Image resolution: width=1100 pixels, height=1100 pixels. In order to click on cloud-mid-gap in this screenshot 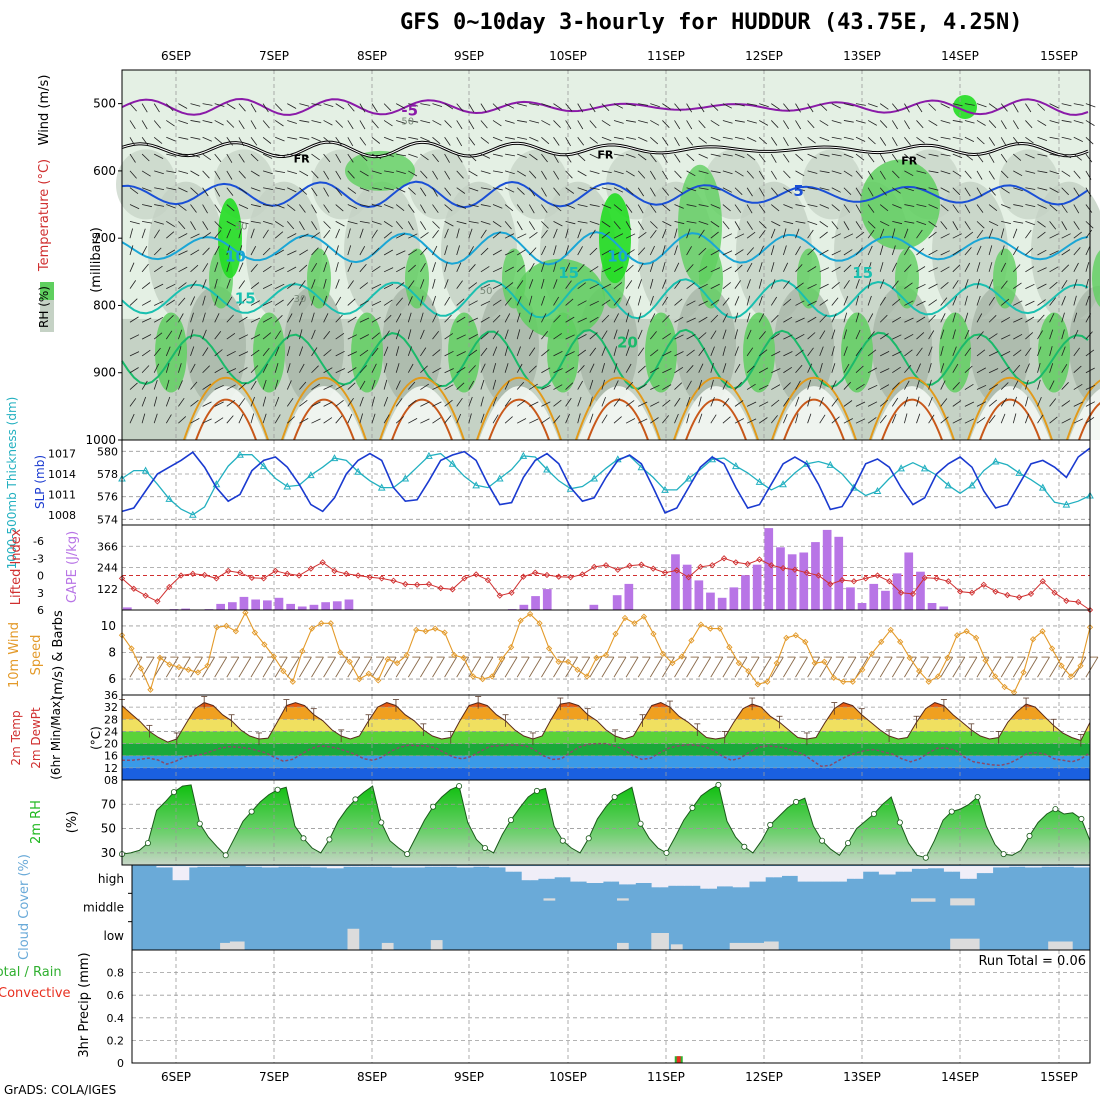, I will do `click(923, 900)`.